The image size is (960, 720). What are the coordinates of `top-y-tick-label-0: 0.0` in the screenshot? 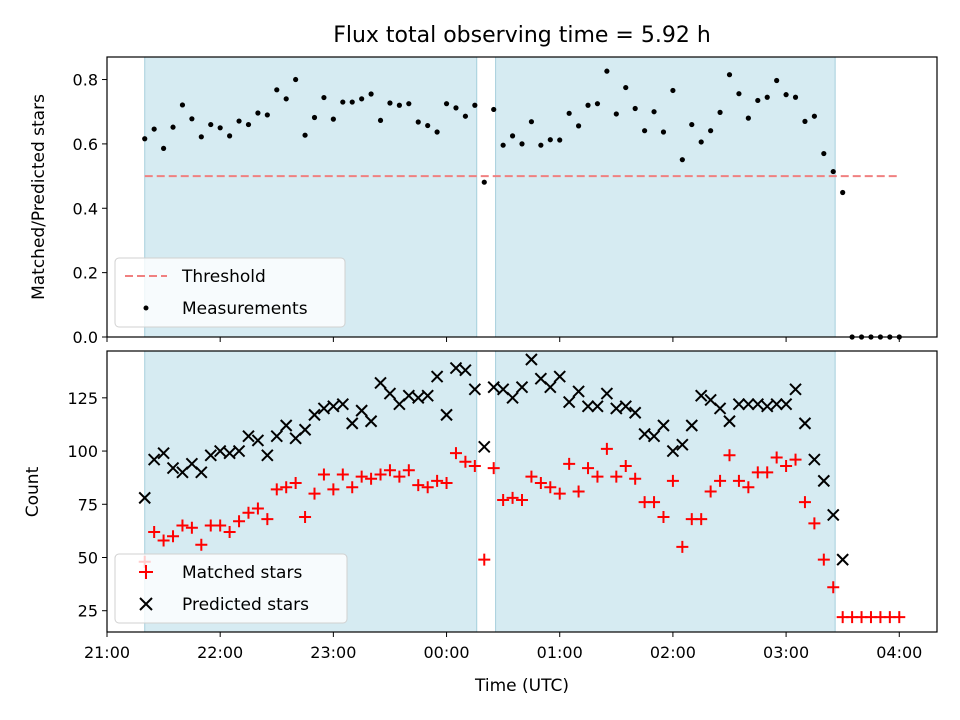 It's located at (85, 337).